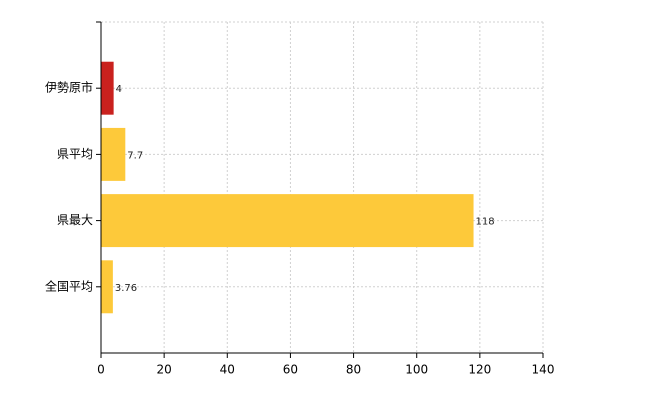 The height and width of the screenshot is (400, 650). Describe the element at coordinates (69, 87) in the screenshot. I see `y-tick-label: 伊勢原市` at that location.